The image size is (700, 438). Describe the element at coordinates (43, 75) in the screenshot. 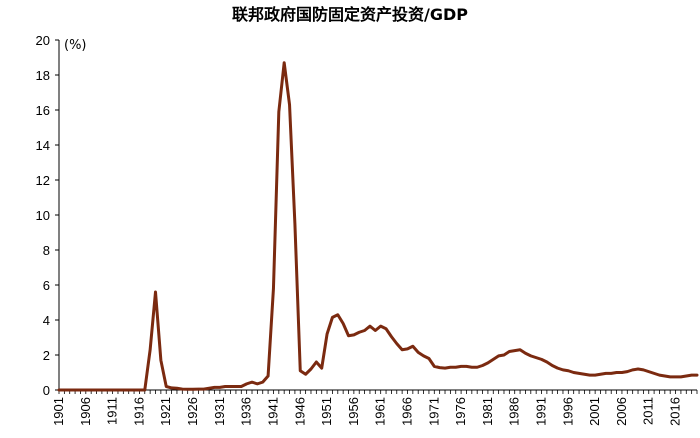

I see `y-tick-label: 18` at that location.